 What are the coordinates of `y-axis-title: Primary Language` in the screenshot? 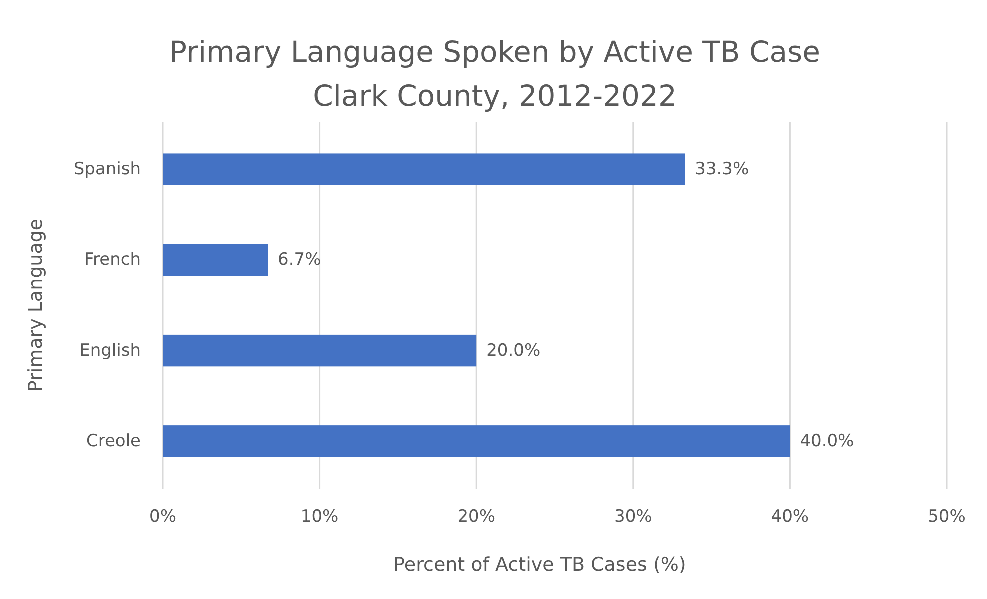 It's located at (36, 305).